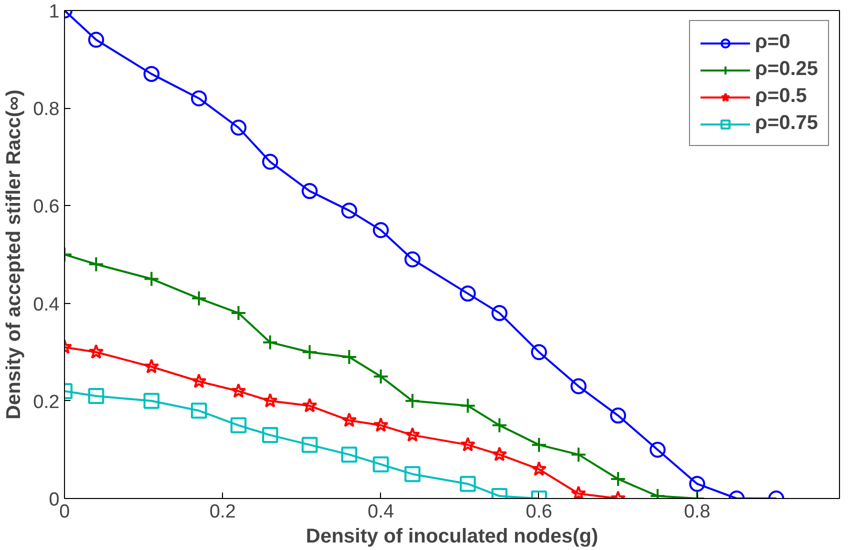 This screenshot has height=550, width=849. What do you see at coordinates (46, 402) in the screenshot?
I see `y-tick-label: 0.2` at bounding box center [46, 402].